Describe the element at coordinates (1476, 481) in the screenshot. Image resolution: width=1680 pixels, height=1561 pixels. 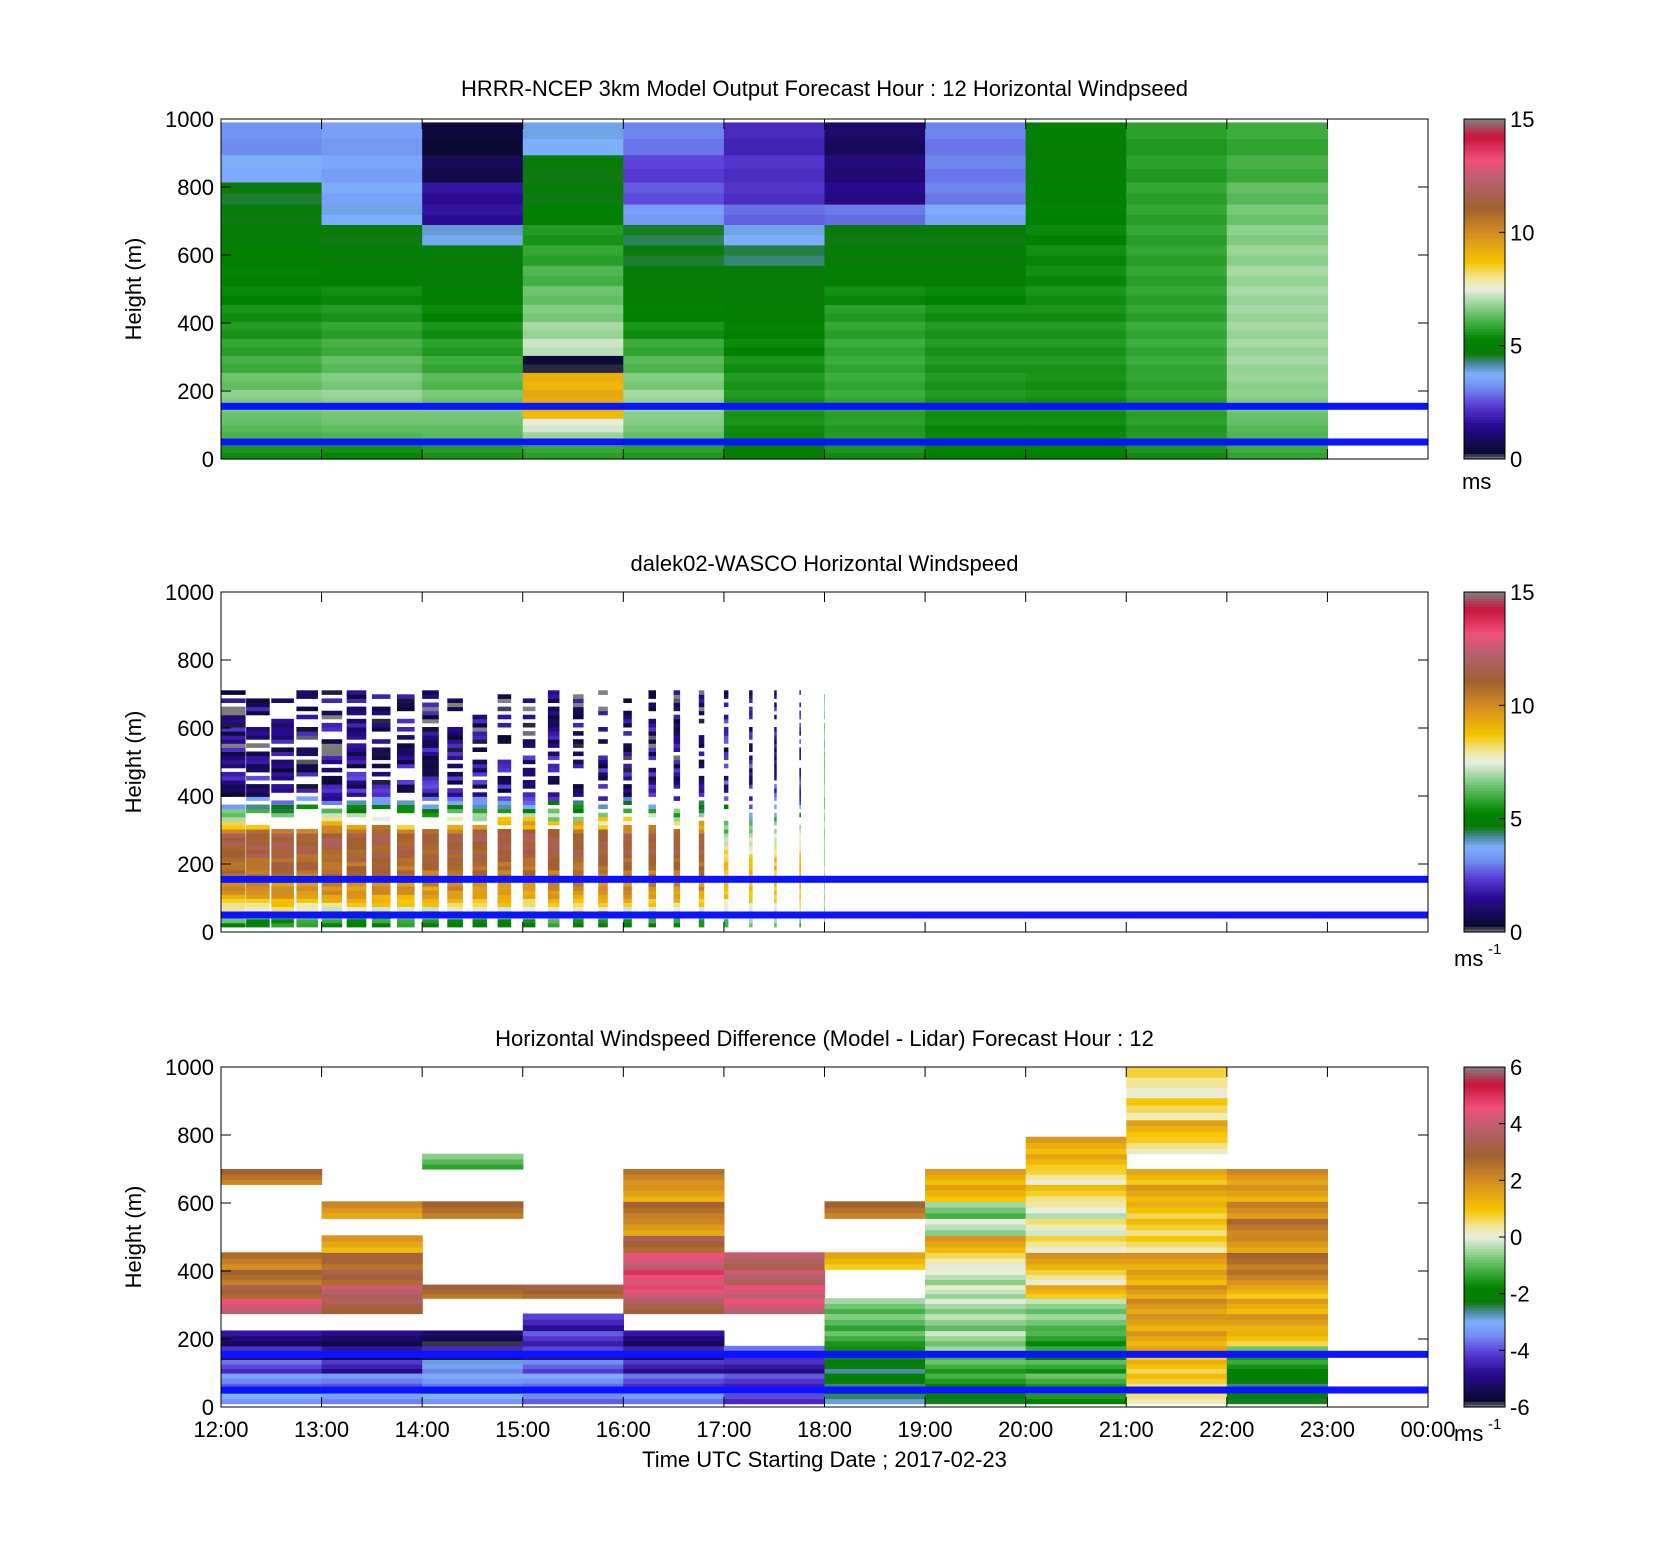
I see `colorbar-unit: ms` at that location.